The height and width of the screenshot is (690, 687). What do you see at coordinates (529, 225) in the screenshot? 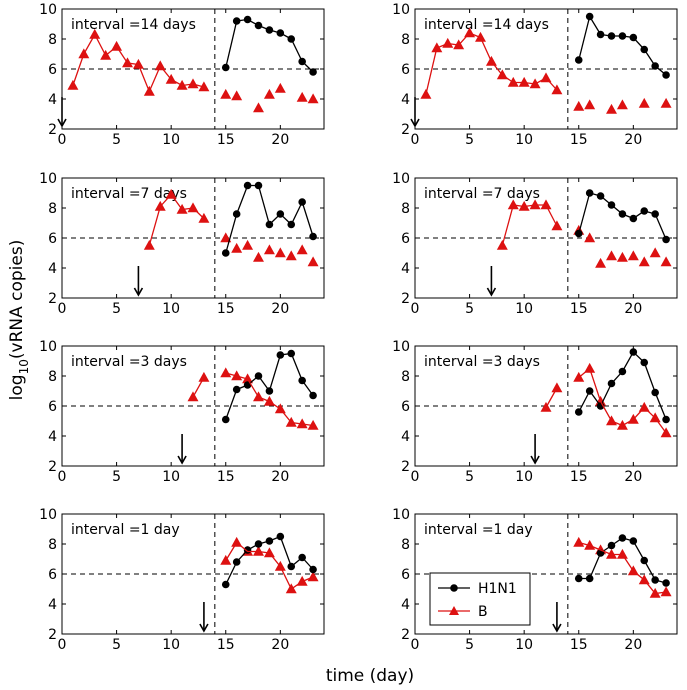
I see `series-b-line-early` at bounding box center [529, 225].